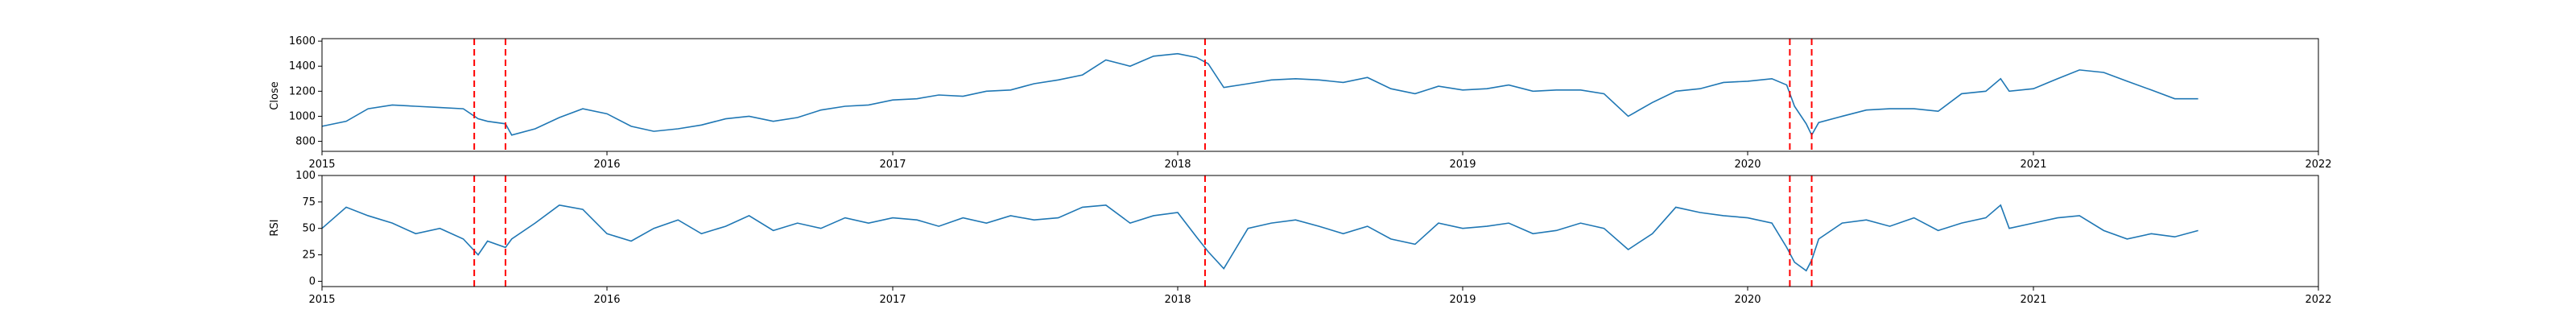 This screenshot has width=2576, height=322. Describe the element at coordinates (302, 91) in the screenshot. I see `close-ytick-label: 1200` at that location.